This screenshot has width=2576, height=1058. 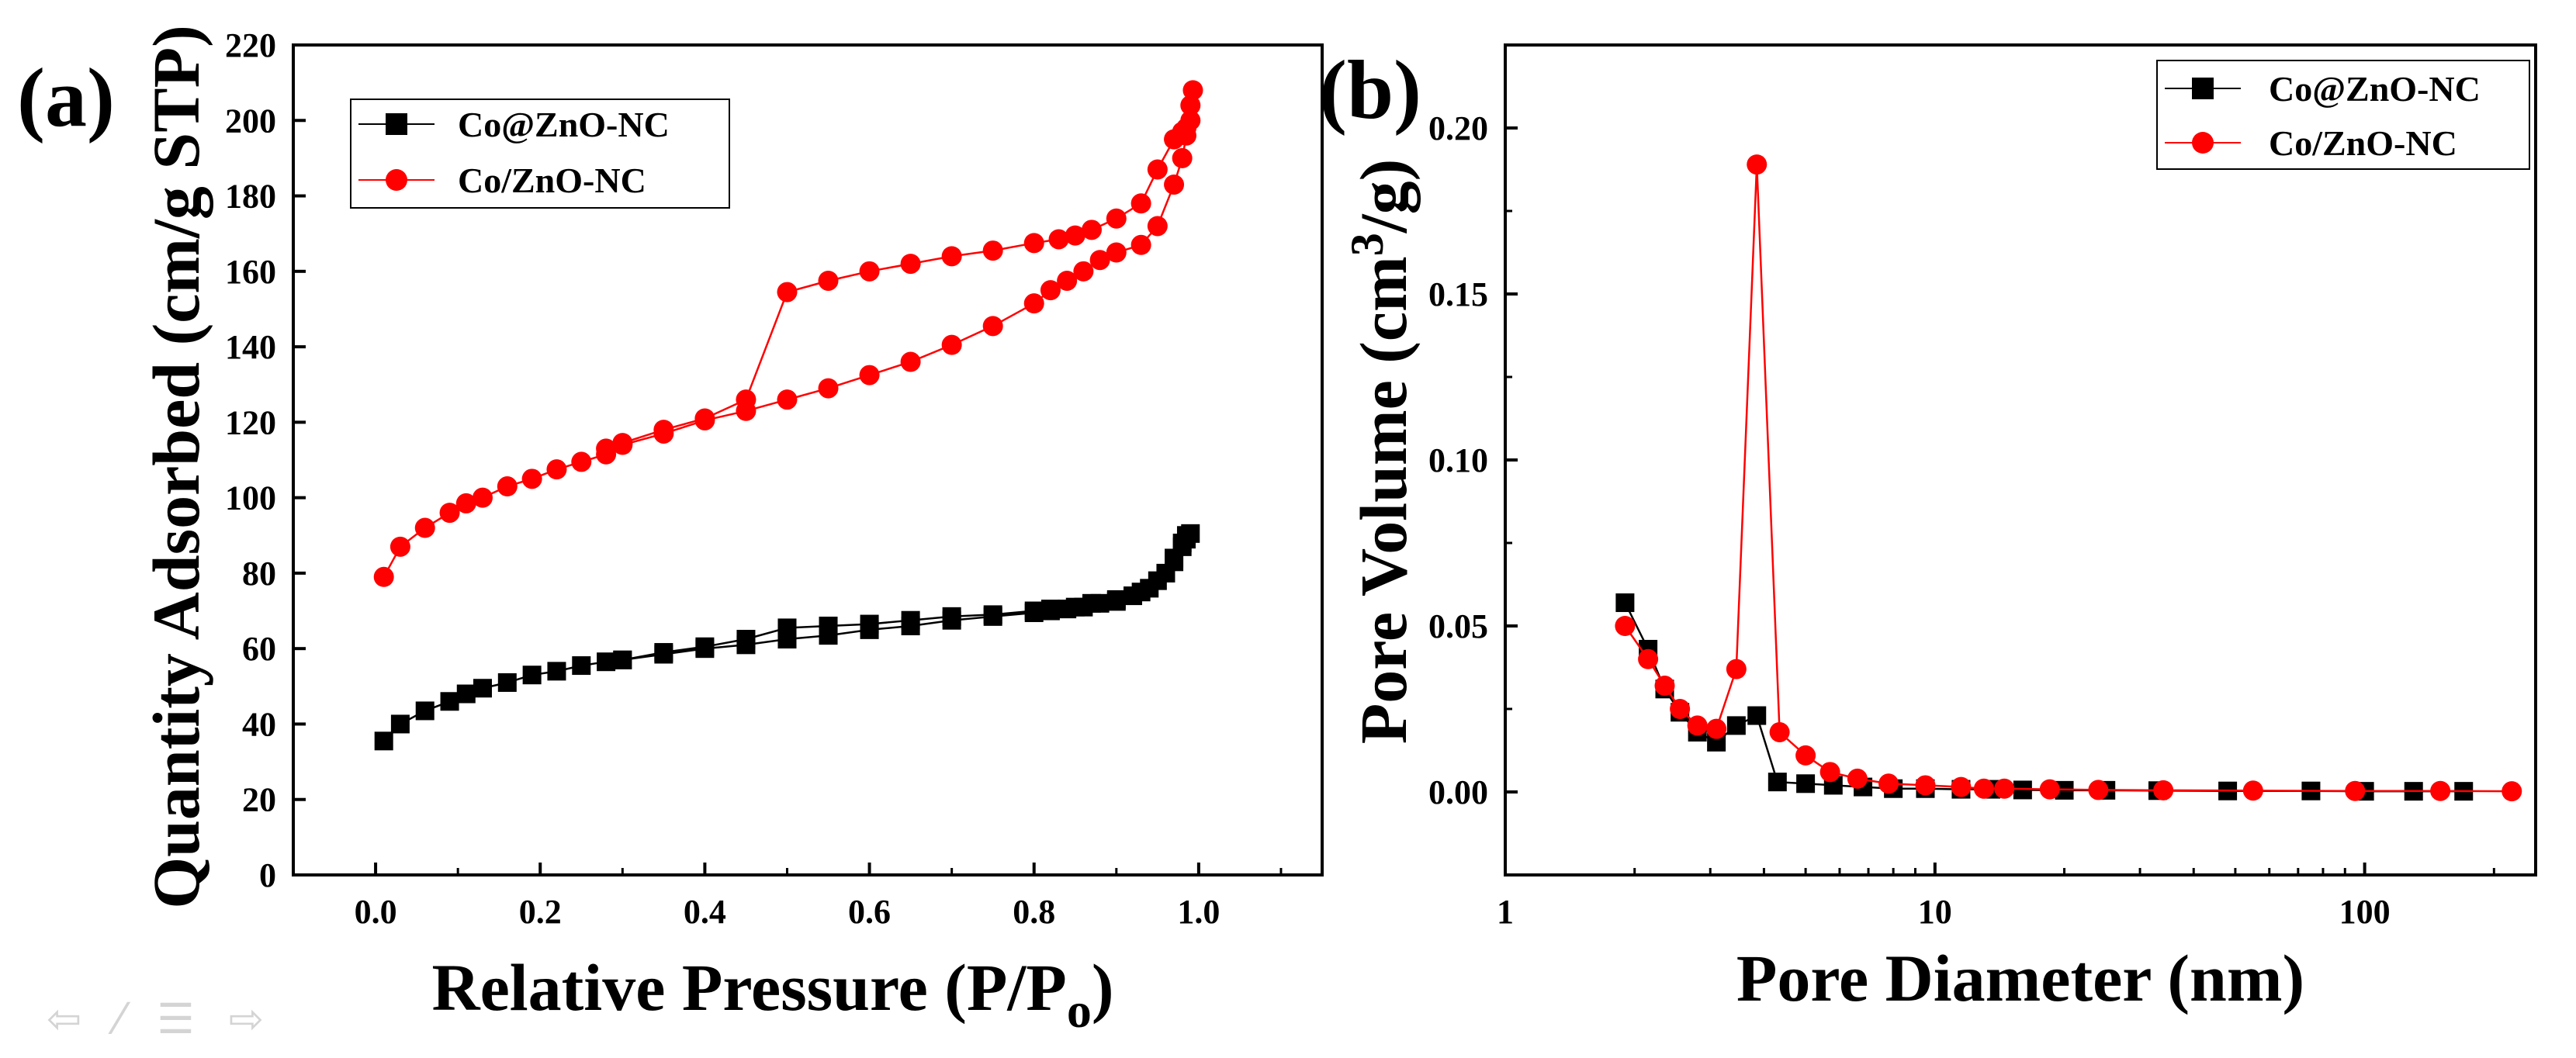 What do you see at coordinates (1935, 912) in the screenshot?
I see `panel-b-x-tick-label: 10` at bounding box center [1935, 912].